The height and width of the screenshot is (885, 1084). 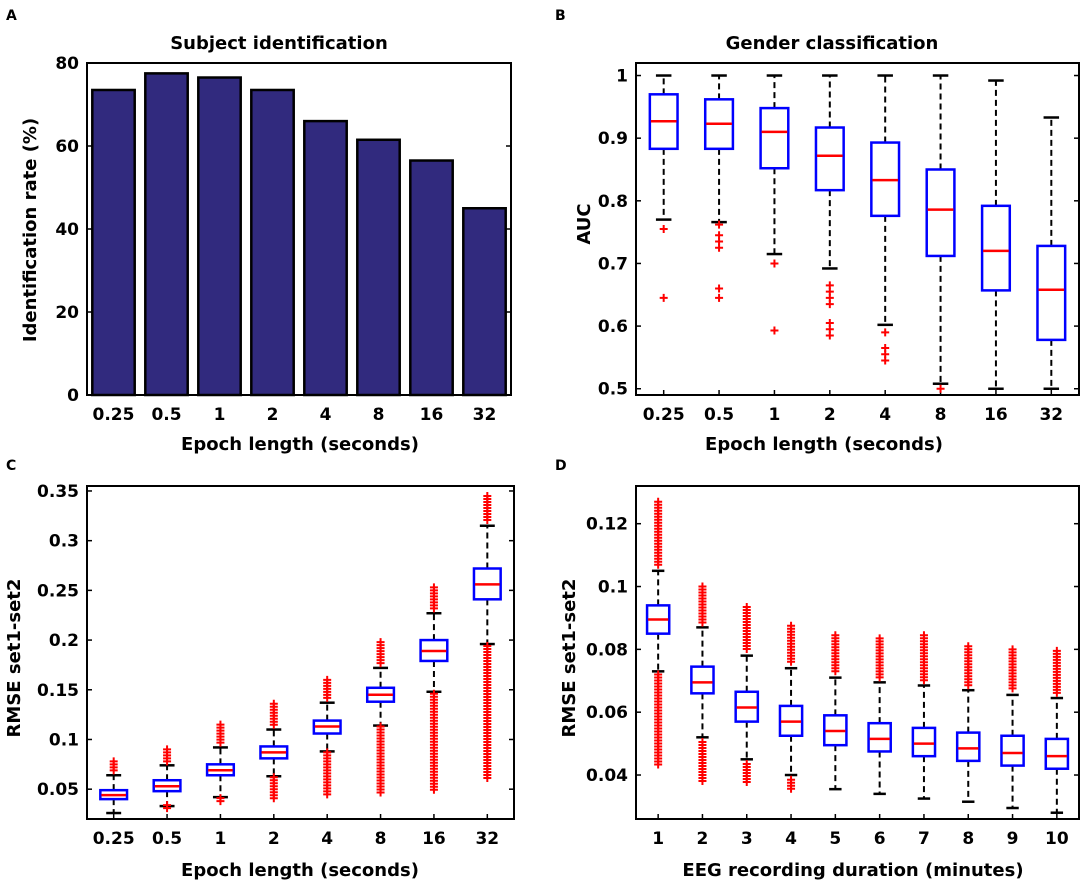 What do you see at coordinates (719, 188) in the screenshot?
I see `box-0.5` at bounding box center [719, 188].